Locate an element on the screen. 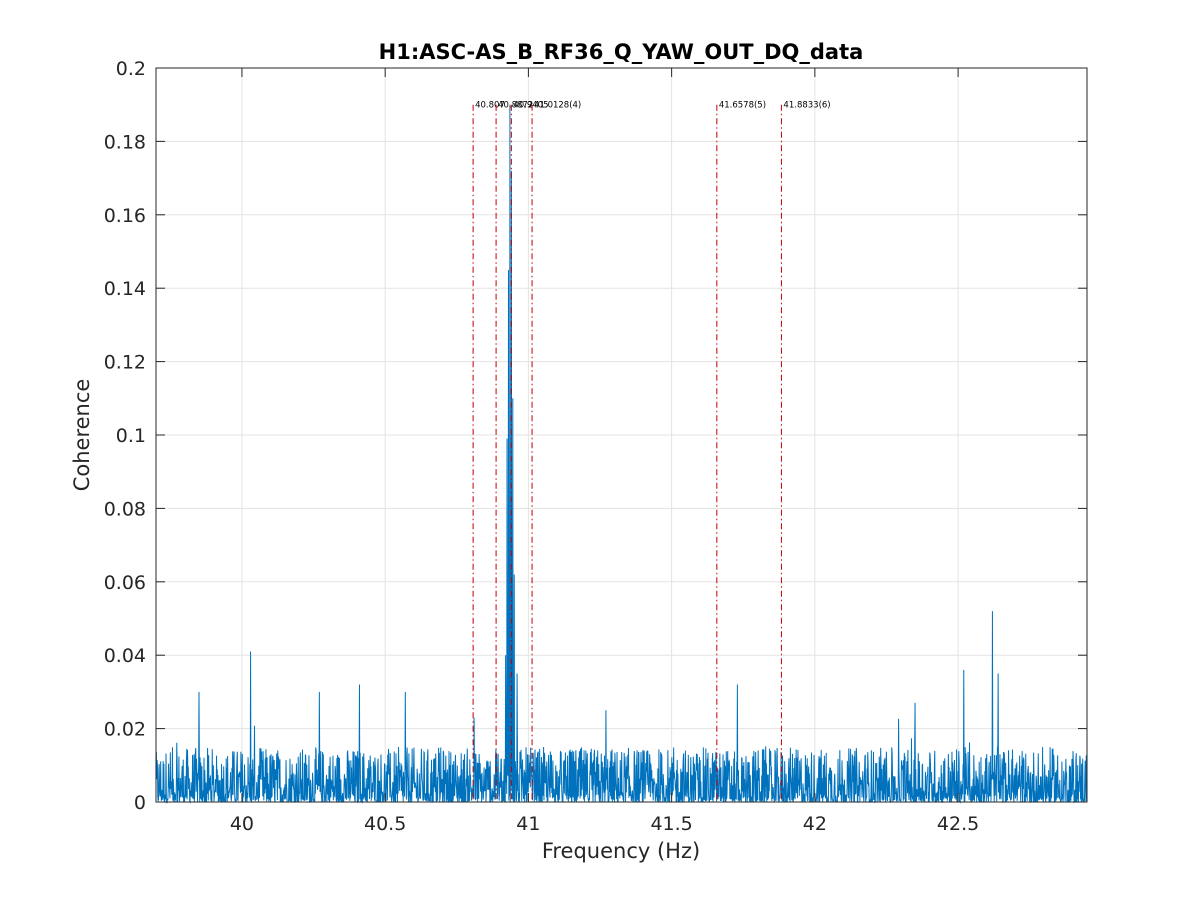 This screenshot has width=1200, height=900. marker-label: 41.6578(5) is located at coordinates (742, 106).